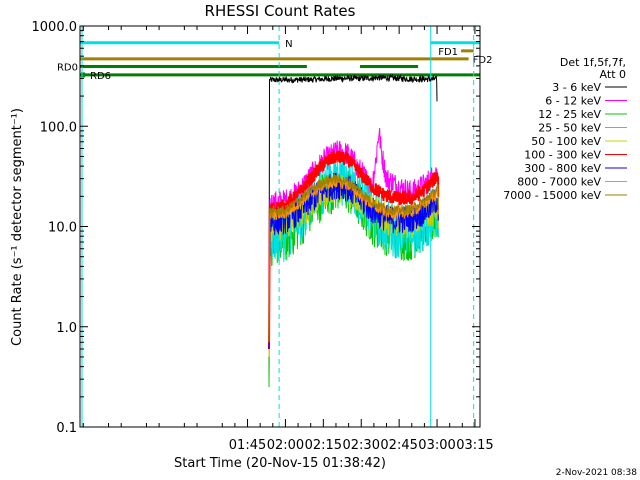 The width and height of the screenshot is (640, 480). What do you see at coordinates (67, 67) in the screenshot?
I see `flag-label-rd0: RD0` at bounding box center [67, 67].